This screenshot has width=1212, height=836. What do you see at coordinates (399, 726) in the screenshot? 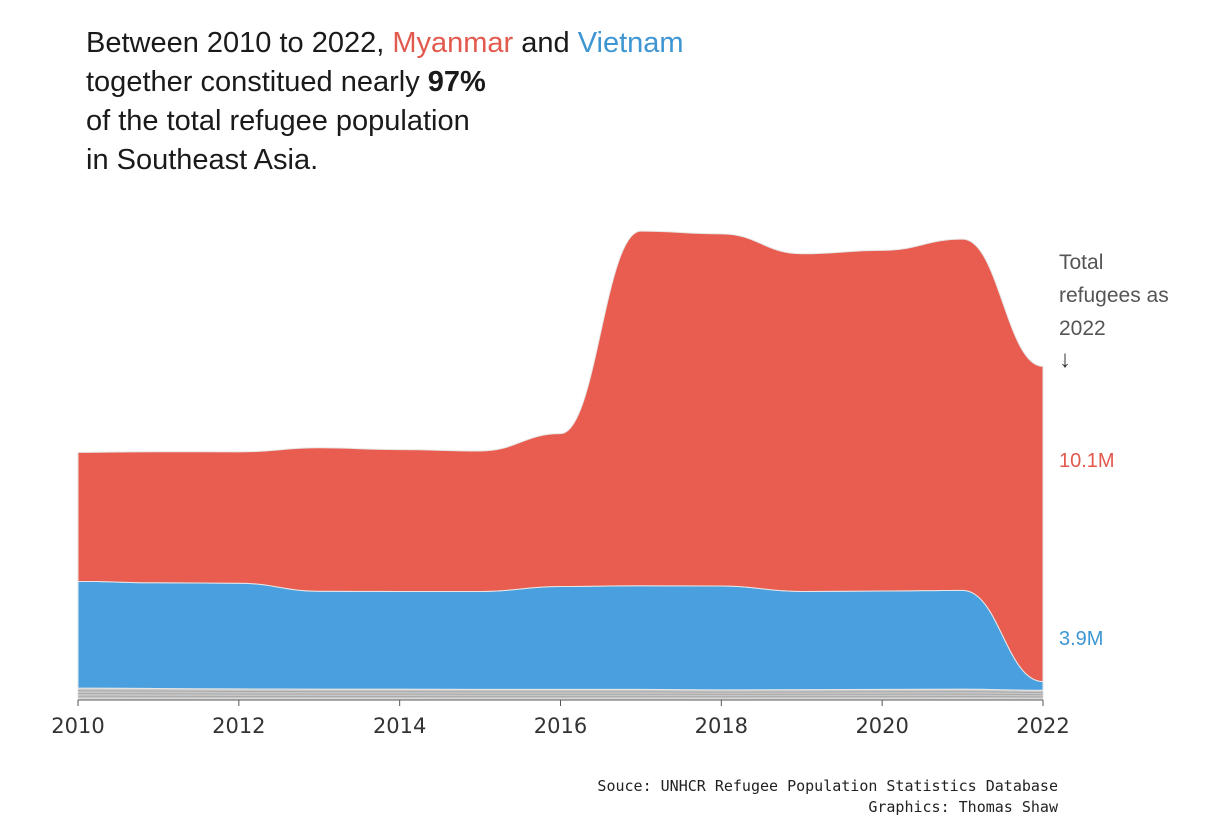
I see `x-tick-label: 2014` at bounding box center [399, 726].